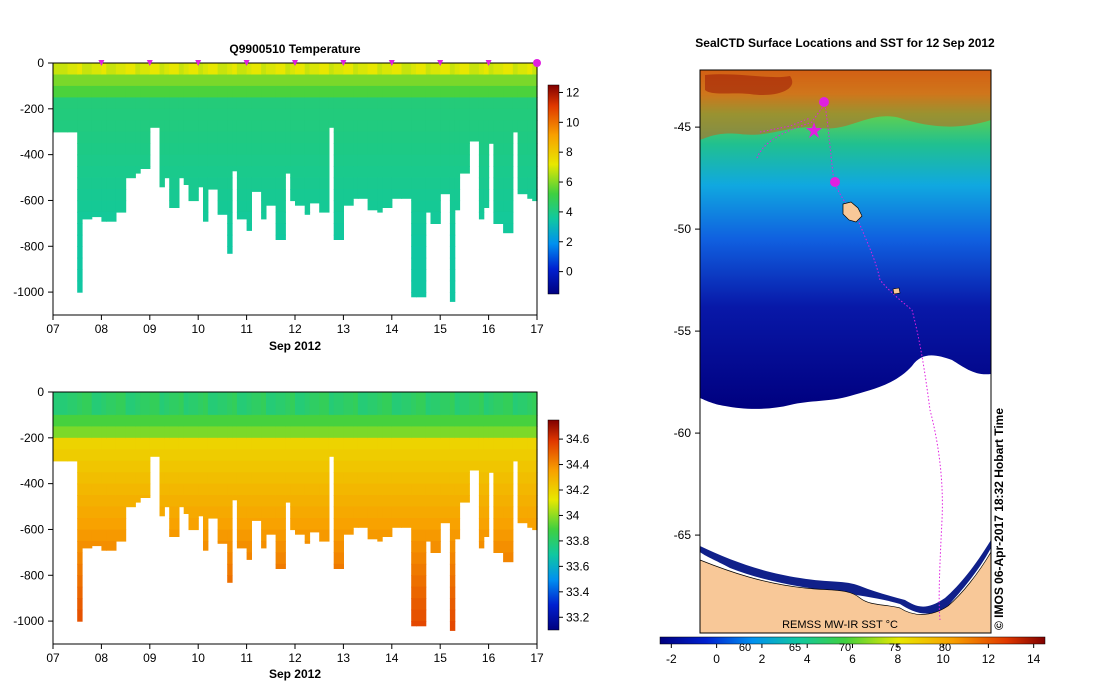  Describe the element at coordinates (102, 329) in the screenshot. I see `x-tick-label: 08` at that location.